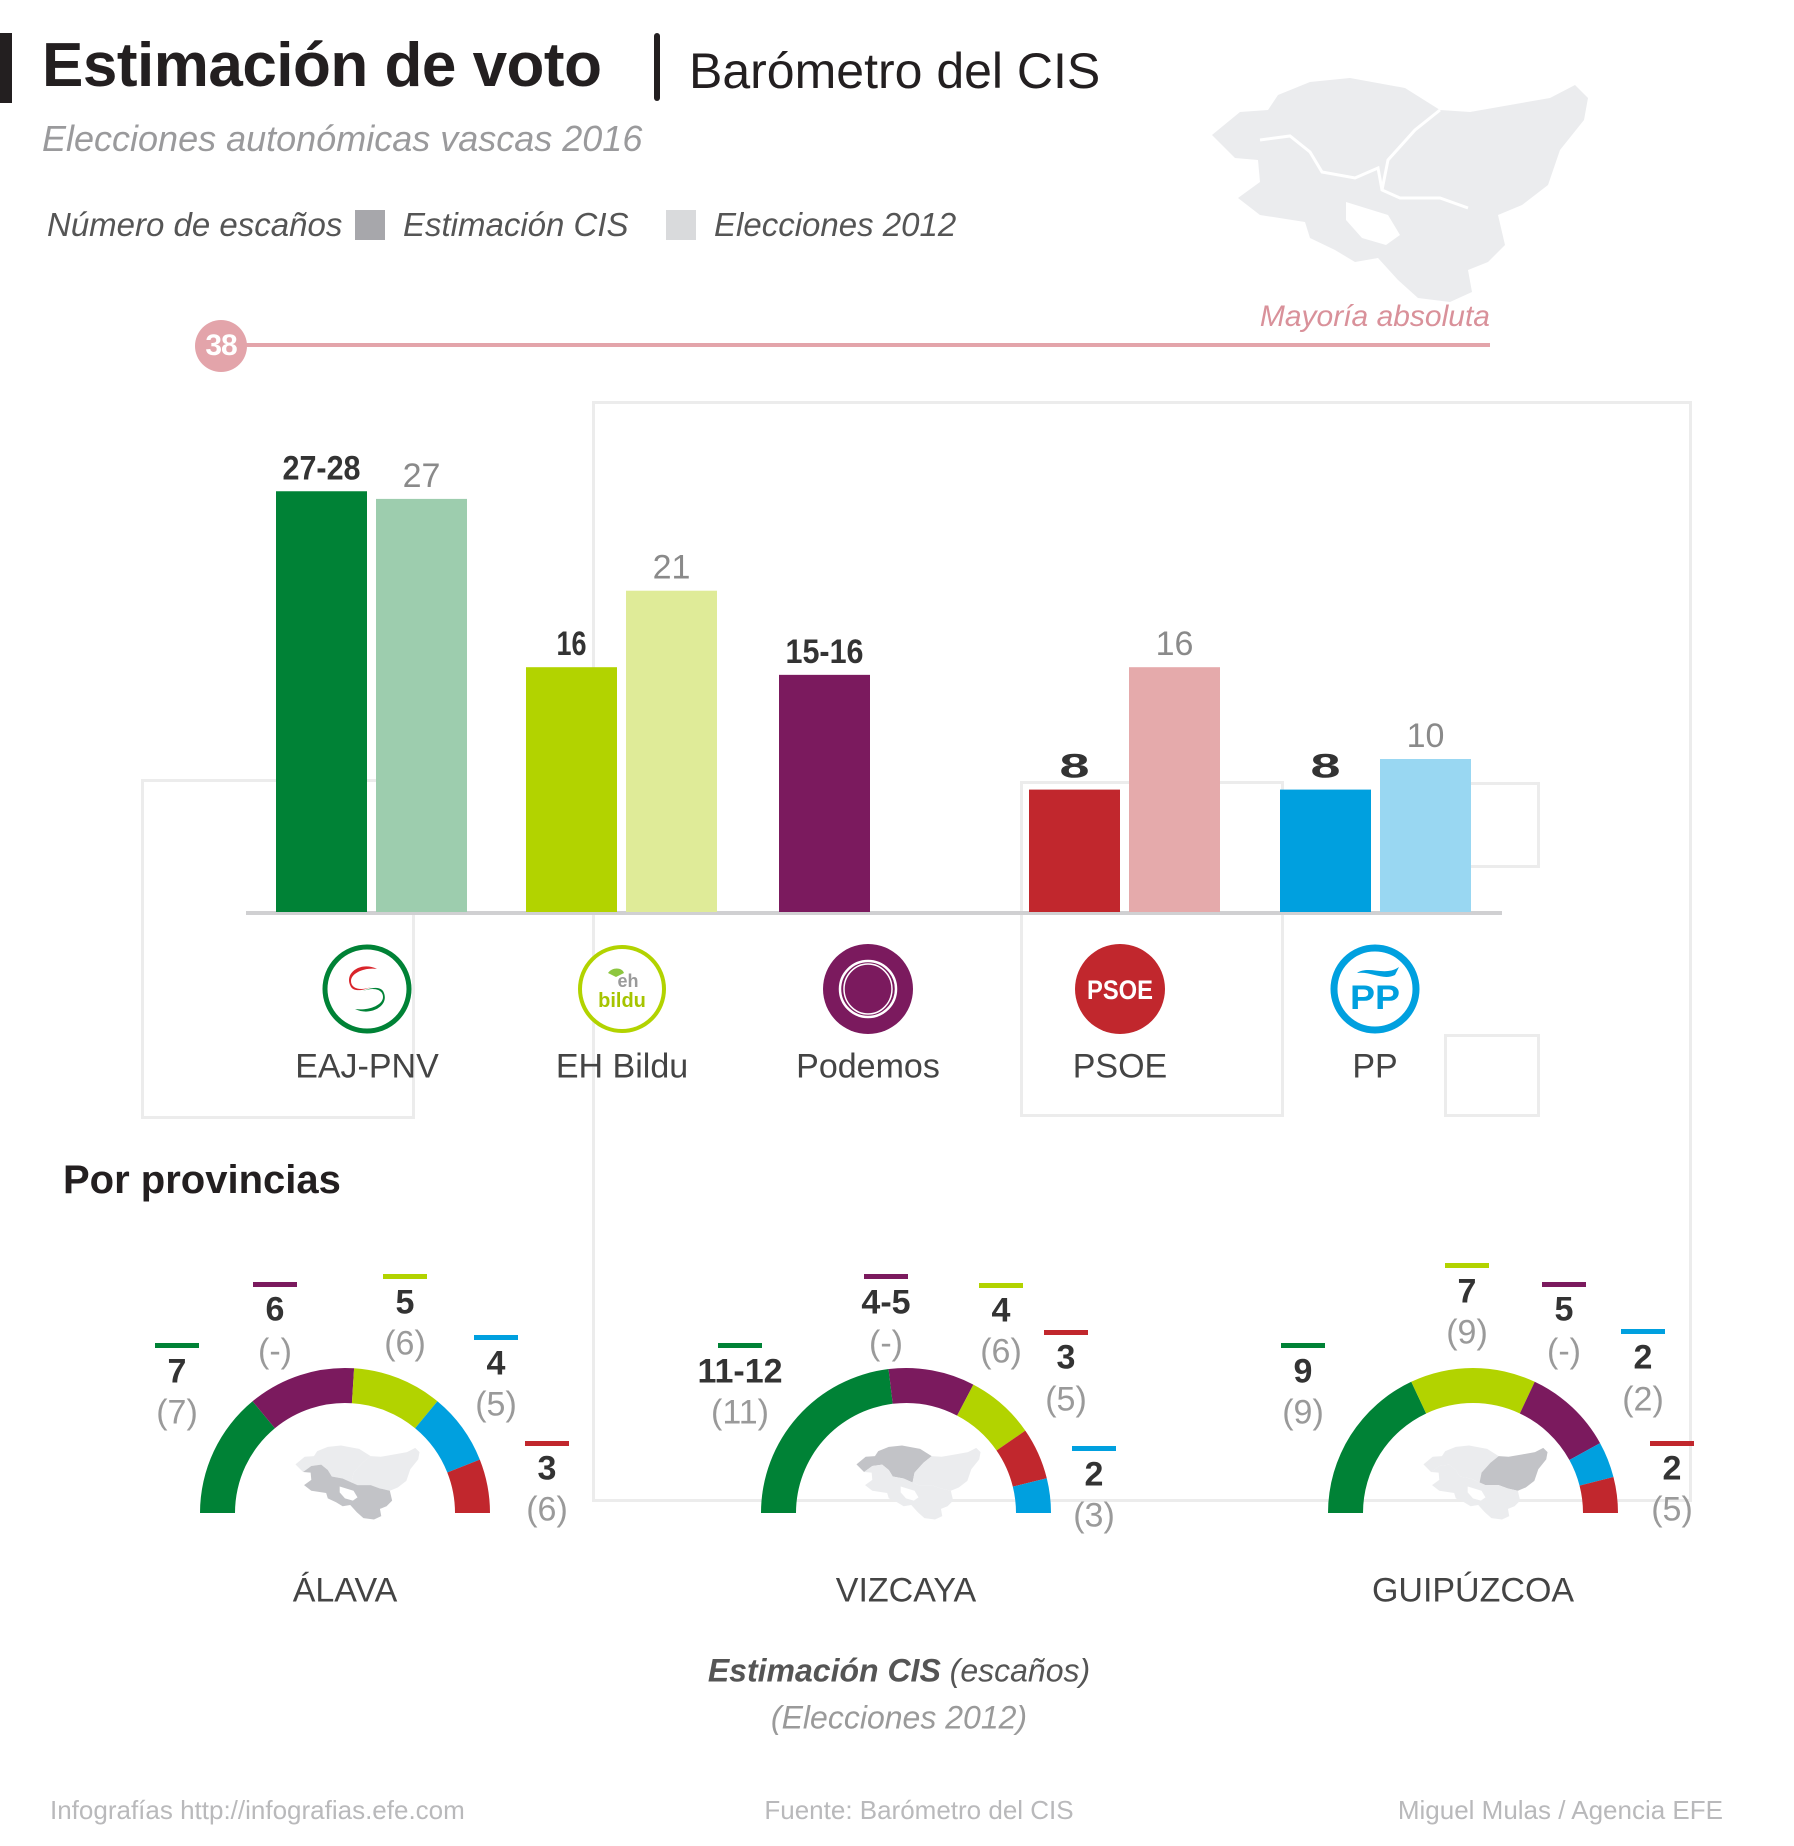 This screenshot has height=1846, width=1794. I want to click on legend-title: Número de escaños, so click(195, 224).